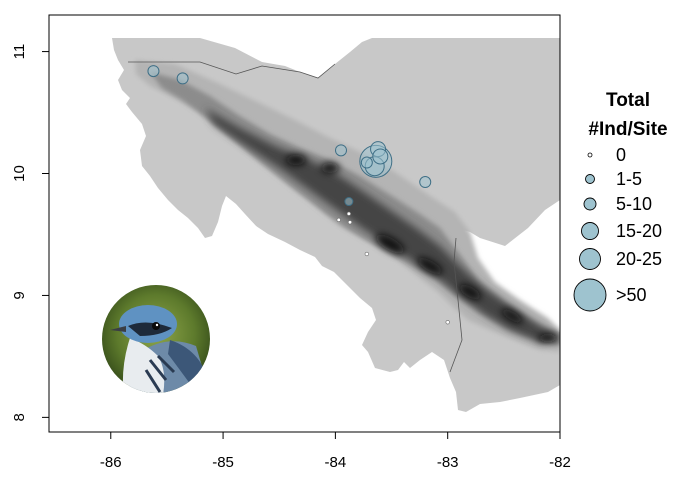  I want to click on legend: Total #Ind/Site 0 1-5 5-10 15-20 20-25 >50, so click(620, 201).